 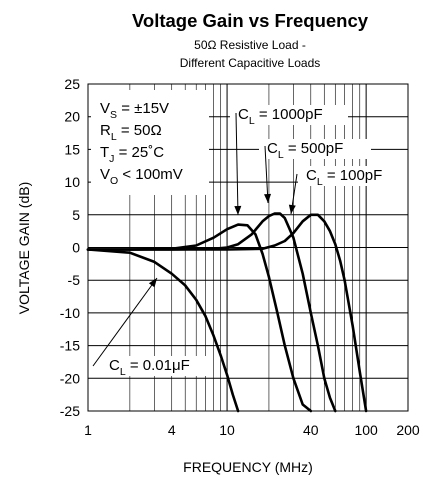 What do you see at coordinates (72, 182) in the screenshot?
I see `y-tick-label: 10` at bounding box center [72, 182].